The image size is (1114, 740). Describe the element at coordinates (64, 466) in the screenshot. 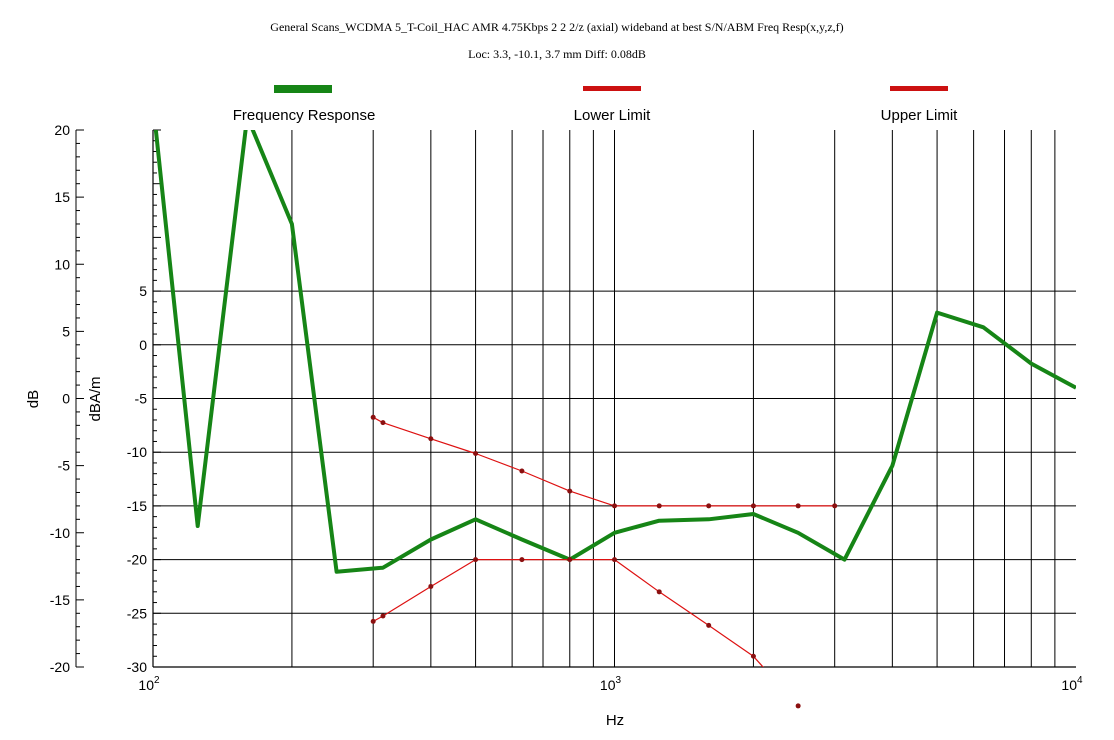

I see `y-axis-left-tick-label: -5` at that location.